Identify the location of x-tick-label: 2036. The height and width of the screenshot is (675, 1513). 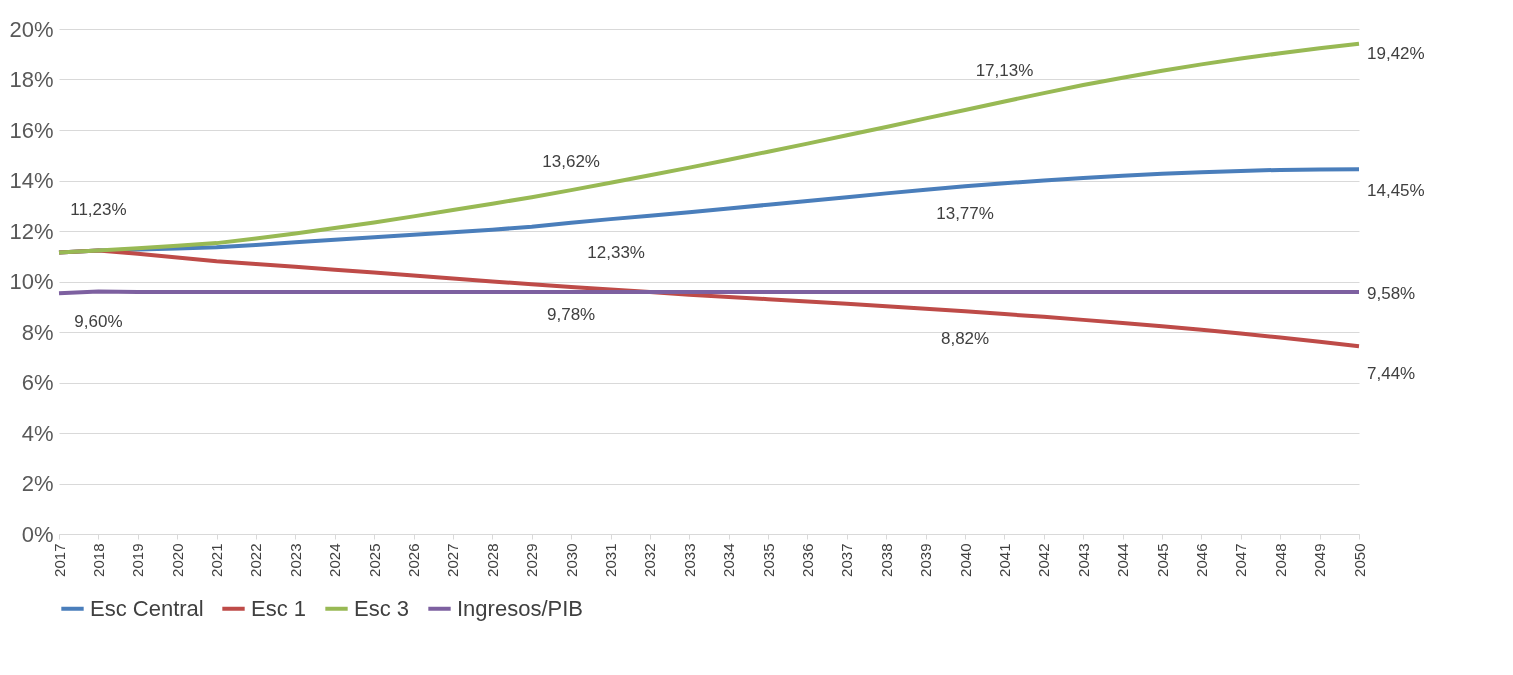
(807, 560).